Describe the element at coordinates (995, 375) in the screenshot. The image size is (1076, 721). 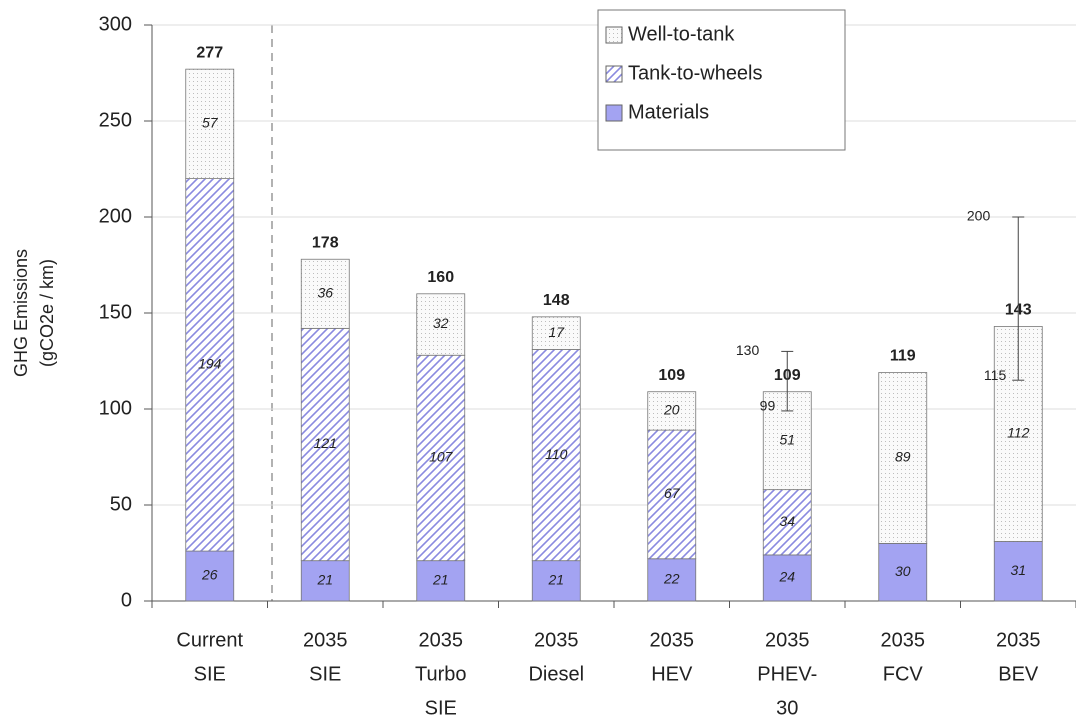
I see `error-label: 115` at that location.